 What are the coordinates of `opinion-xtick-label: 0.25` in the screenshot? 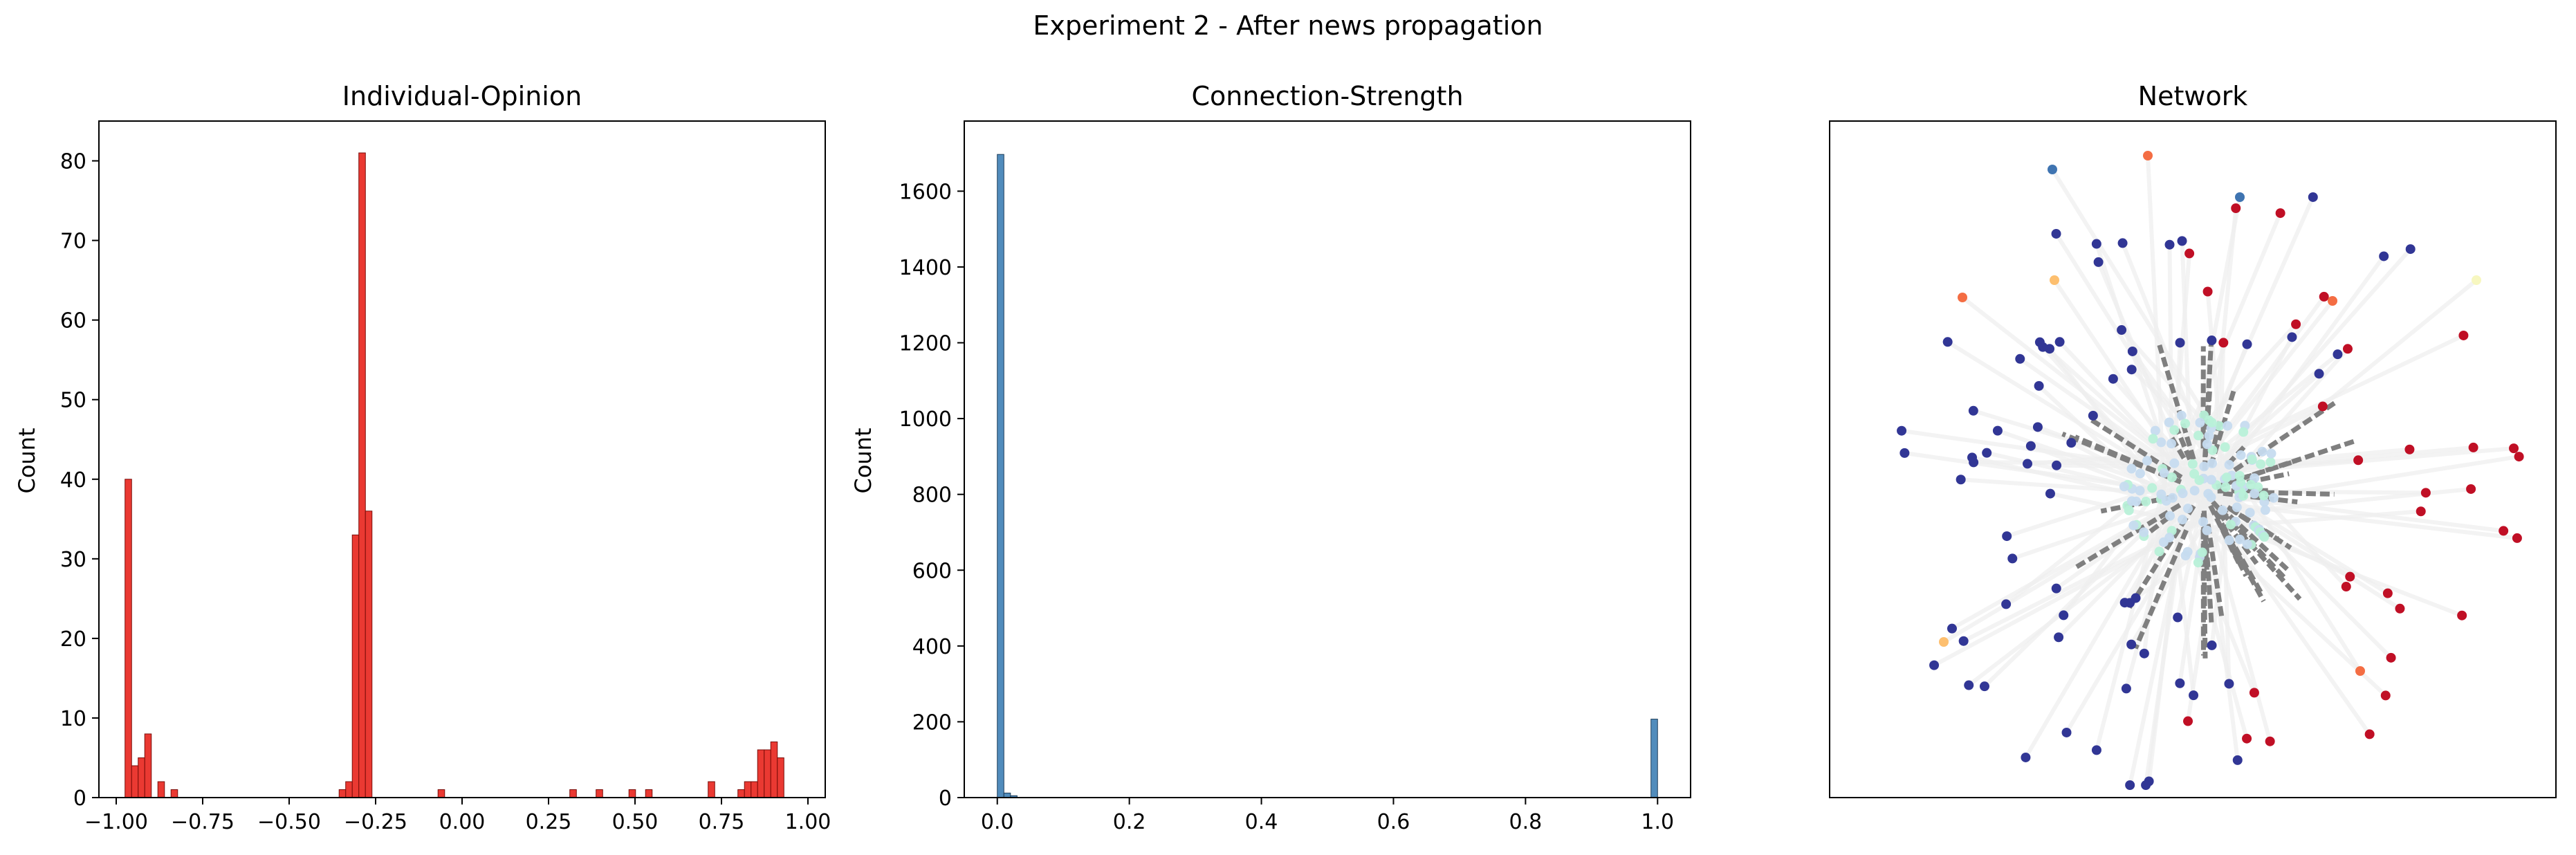 It's located at (549, 822).